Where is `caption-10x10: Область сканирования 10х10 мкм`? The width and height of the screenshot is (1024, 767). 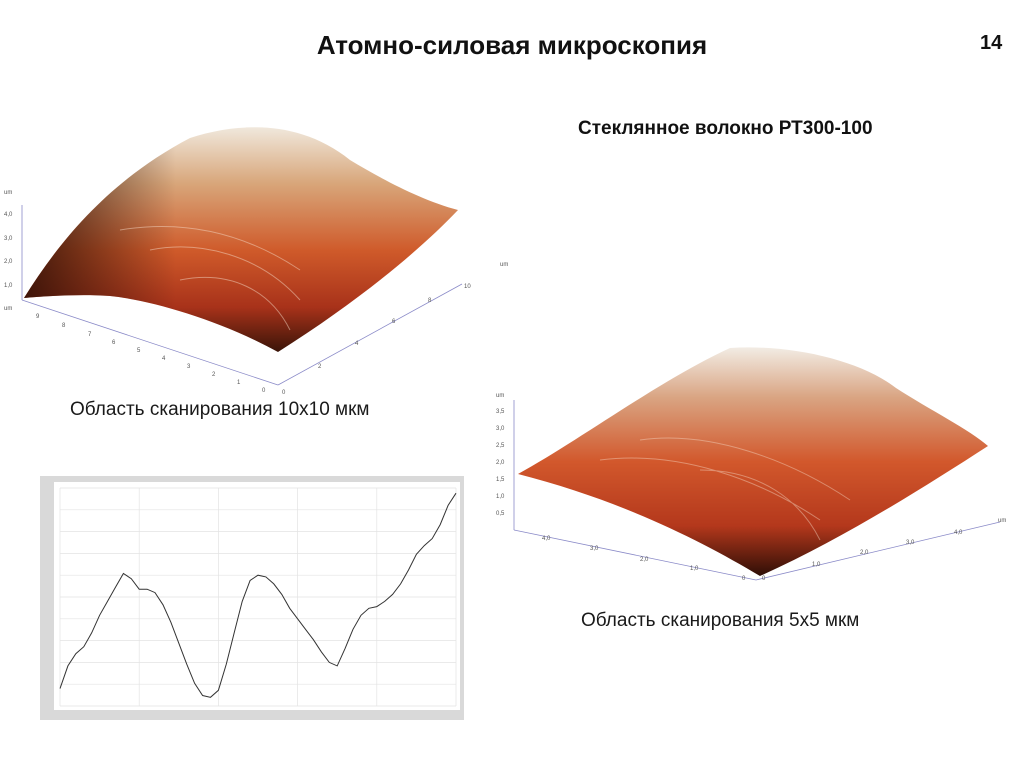
caption-10x10: Область сканирования 10х10 мкм is located at coordinates (220, 409).